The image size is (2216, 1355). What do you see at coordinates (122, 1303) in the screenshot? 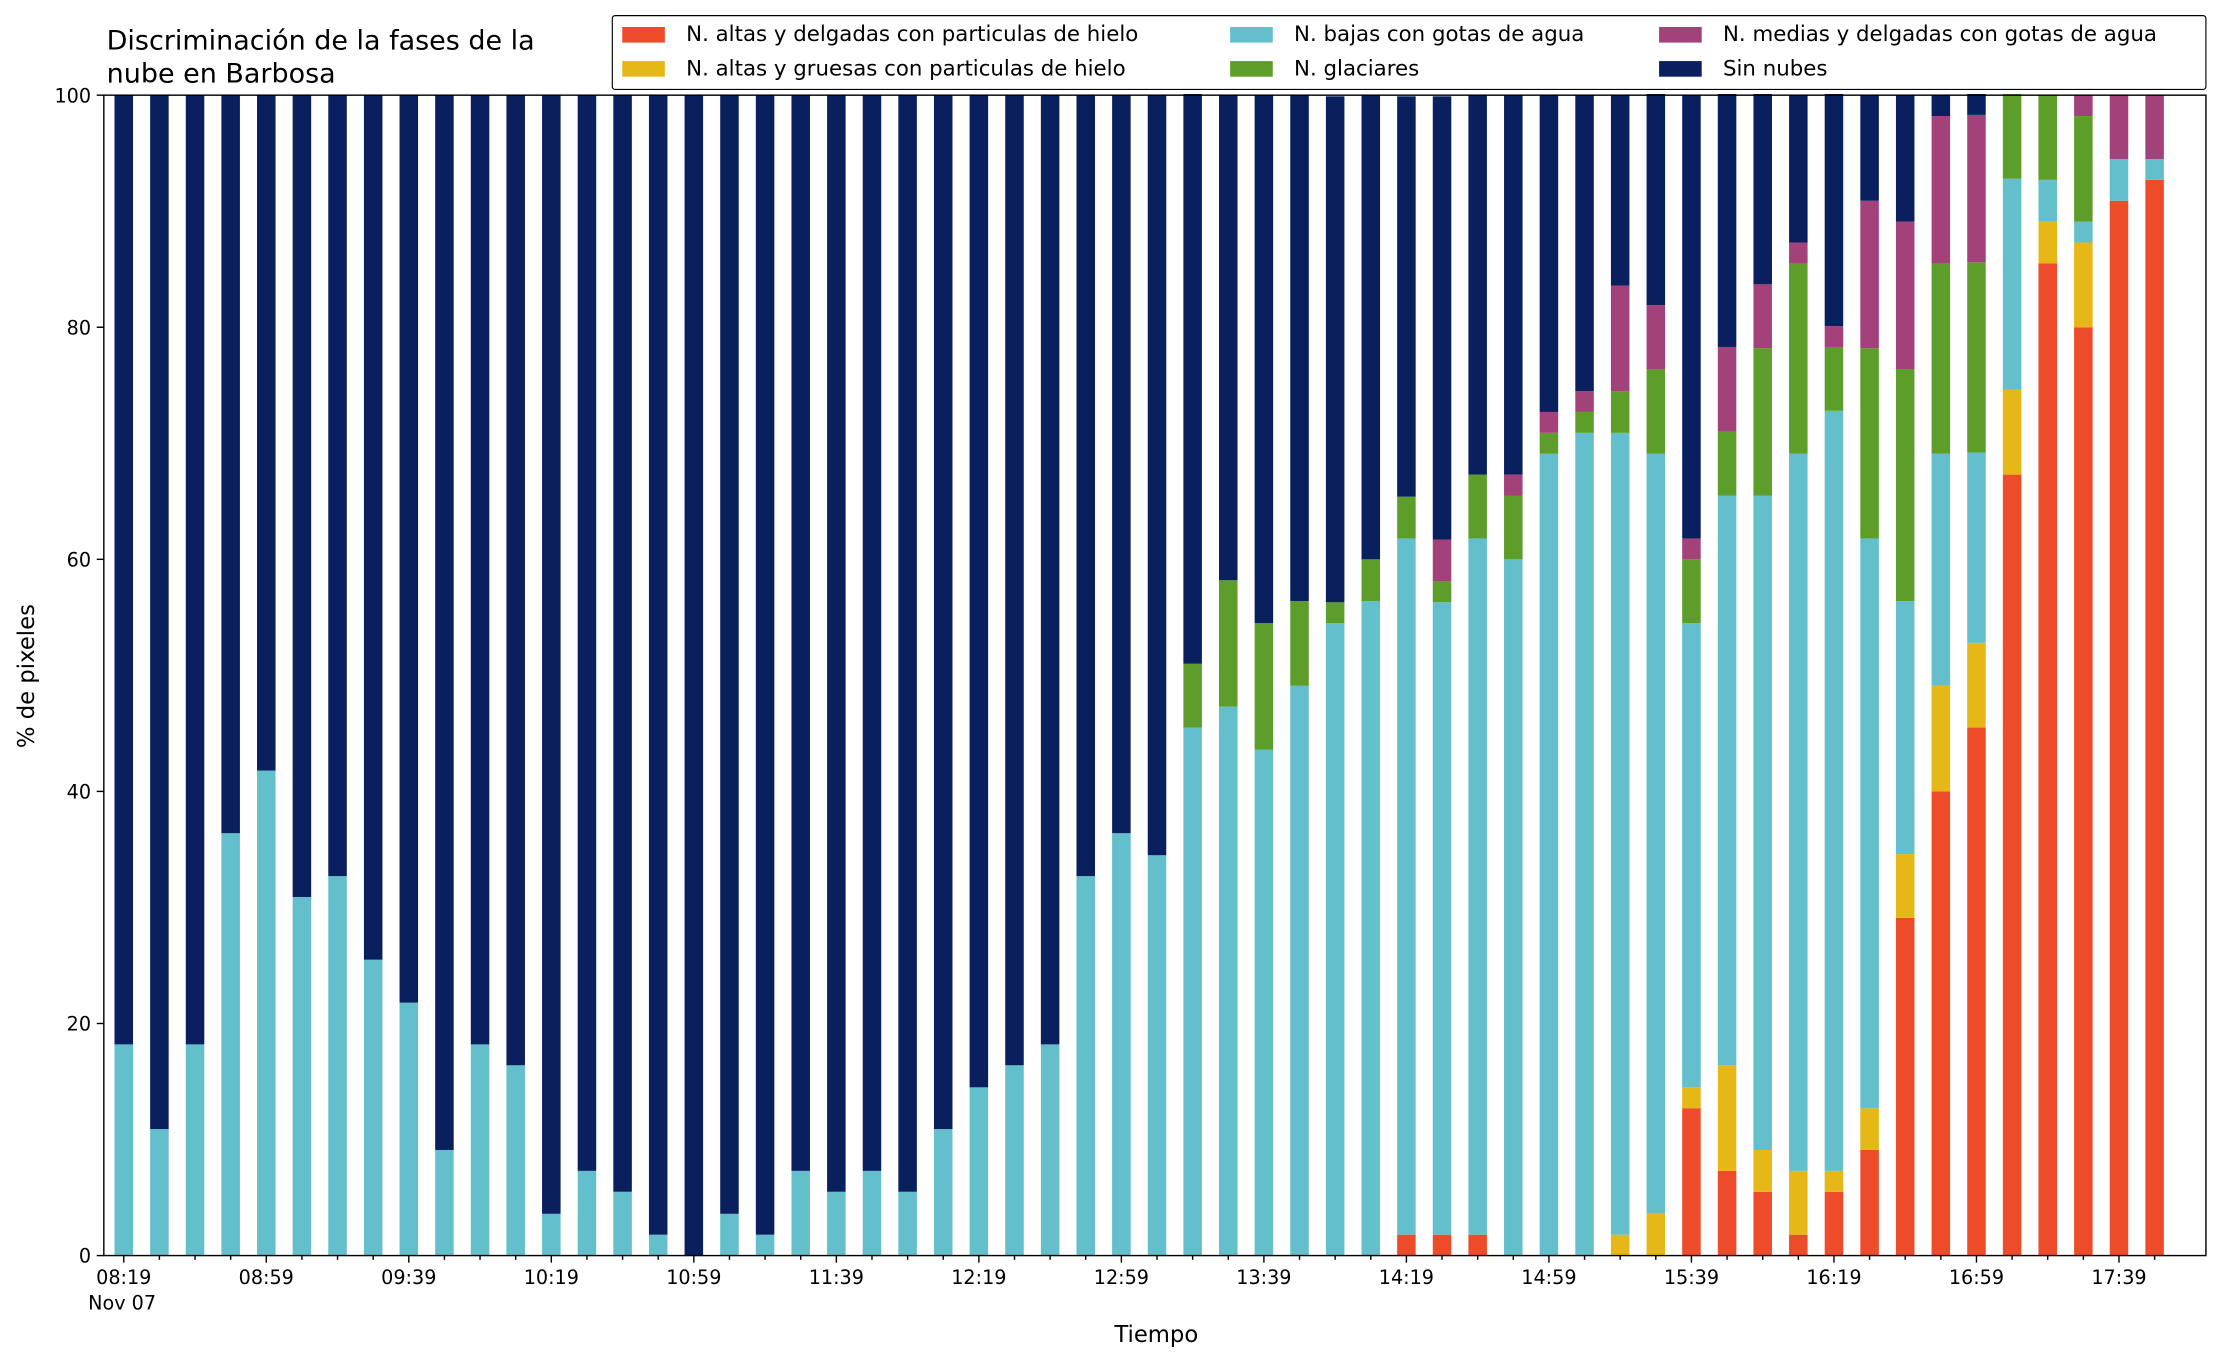
I see `x-date-label: Nov 07` at bounding box center [122, 1303].